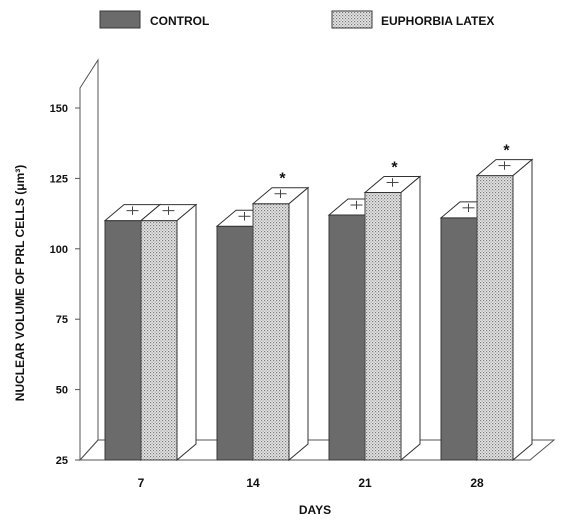 The image size is (568, 520). Describe the element at coordinates (179, 21) in the screenshot. I see `legend-label-control: CONTROL` at that location.